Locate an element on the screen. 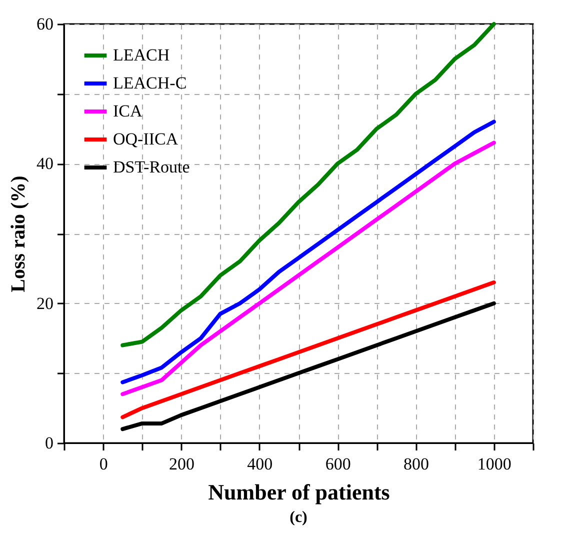 The height and width of the screenshot is (550, 588). text: (c) is located at coordinates (299, 517).